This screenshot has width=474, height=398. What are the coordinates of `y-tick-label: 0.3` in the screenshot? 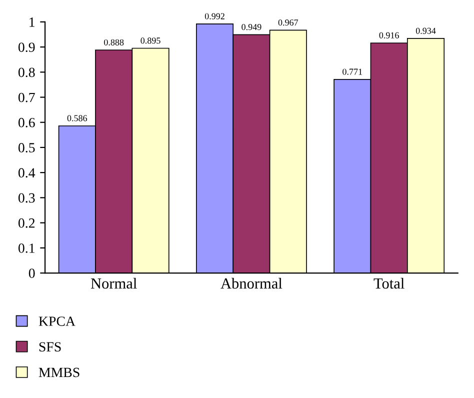 It's located at (26, 198).